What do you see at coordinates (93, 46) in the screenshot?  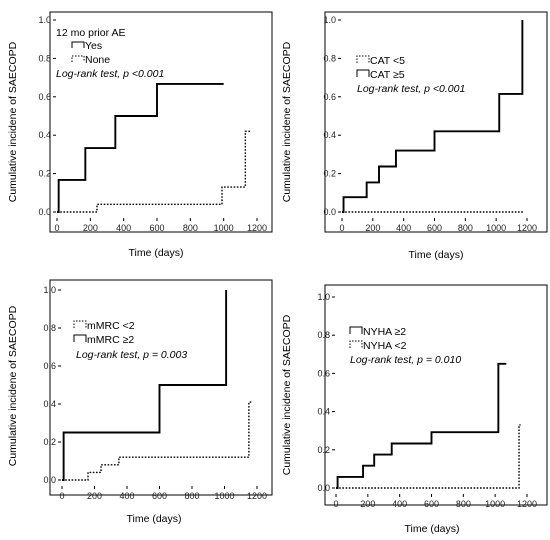 I see `legend-label: Yes` at bounding box center [93, 46].